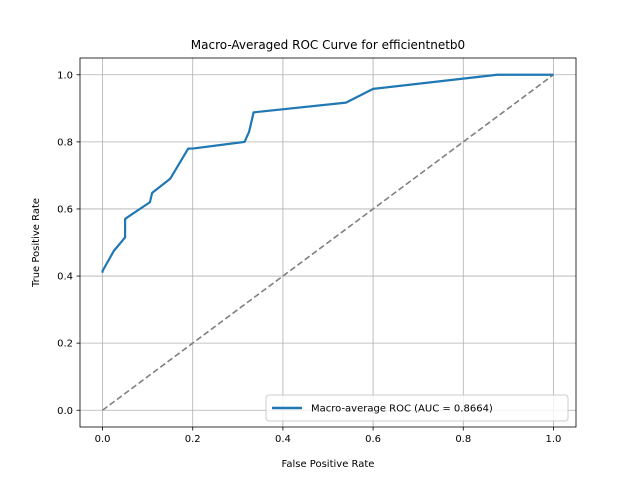 The image size is (640, 484). What do you see at coordinates (65, 75) in the screenshot?
I see `y-tick-label: 1.0` at bounding box center [65, 75].